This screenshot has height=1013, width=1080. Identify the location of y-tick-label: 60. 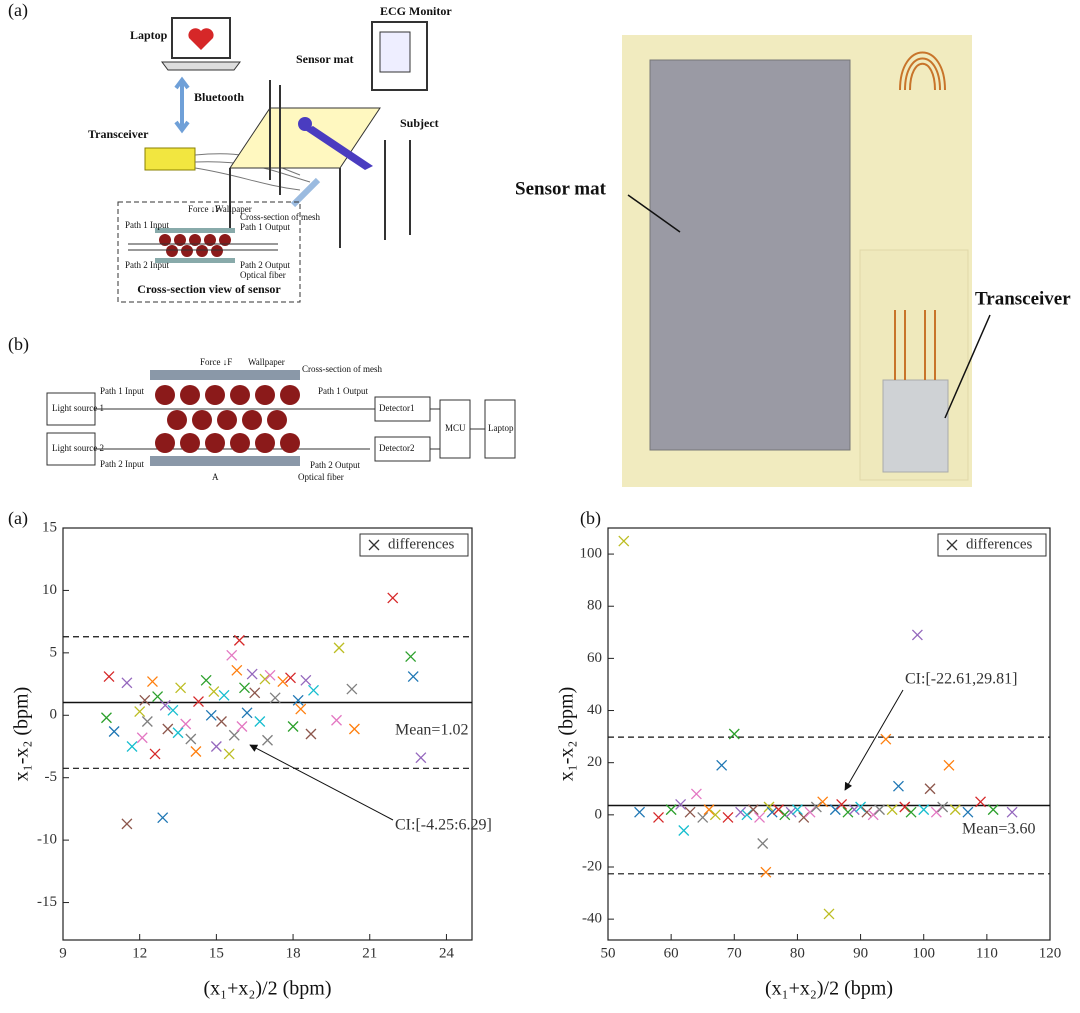
(594, 658).